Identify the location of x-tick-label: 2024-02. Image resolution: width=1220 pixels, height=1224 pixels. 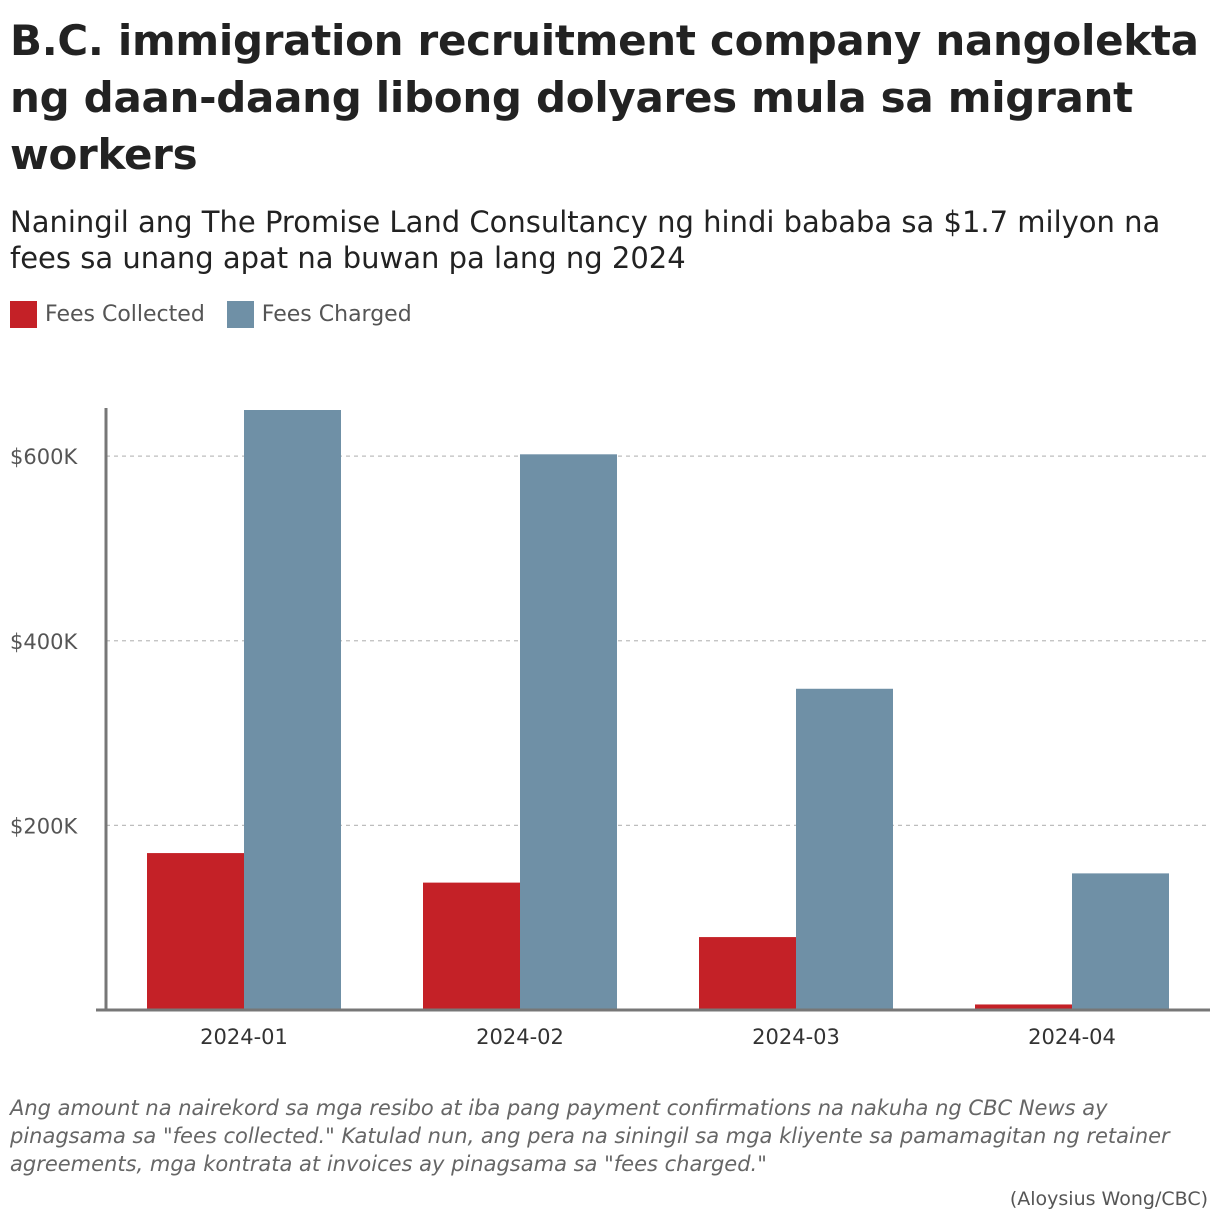
(520, 1037).